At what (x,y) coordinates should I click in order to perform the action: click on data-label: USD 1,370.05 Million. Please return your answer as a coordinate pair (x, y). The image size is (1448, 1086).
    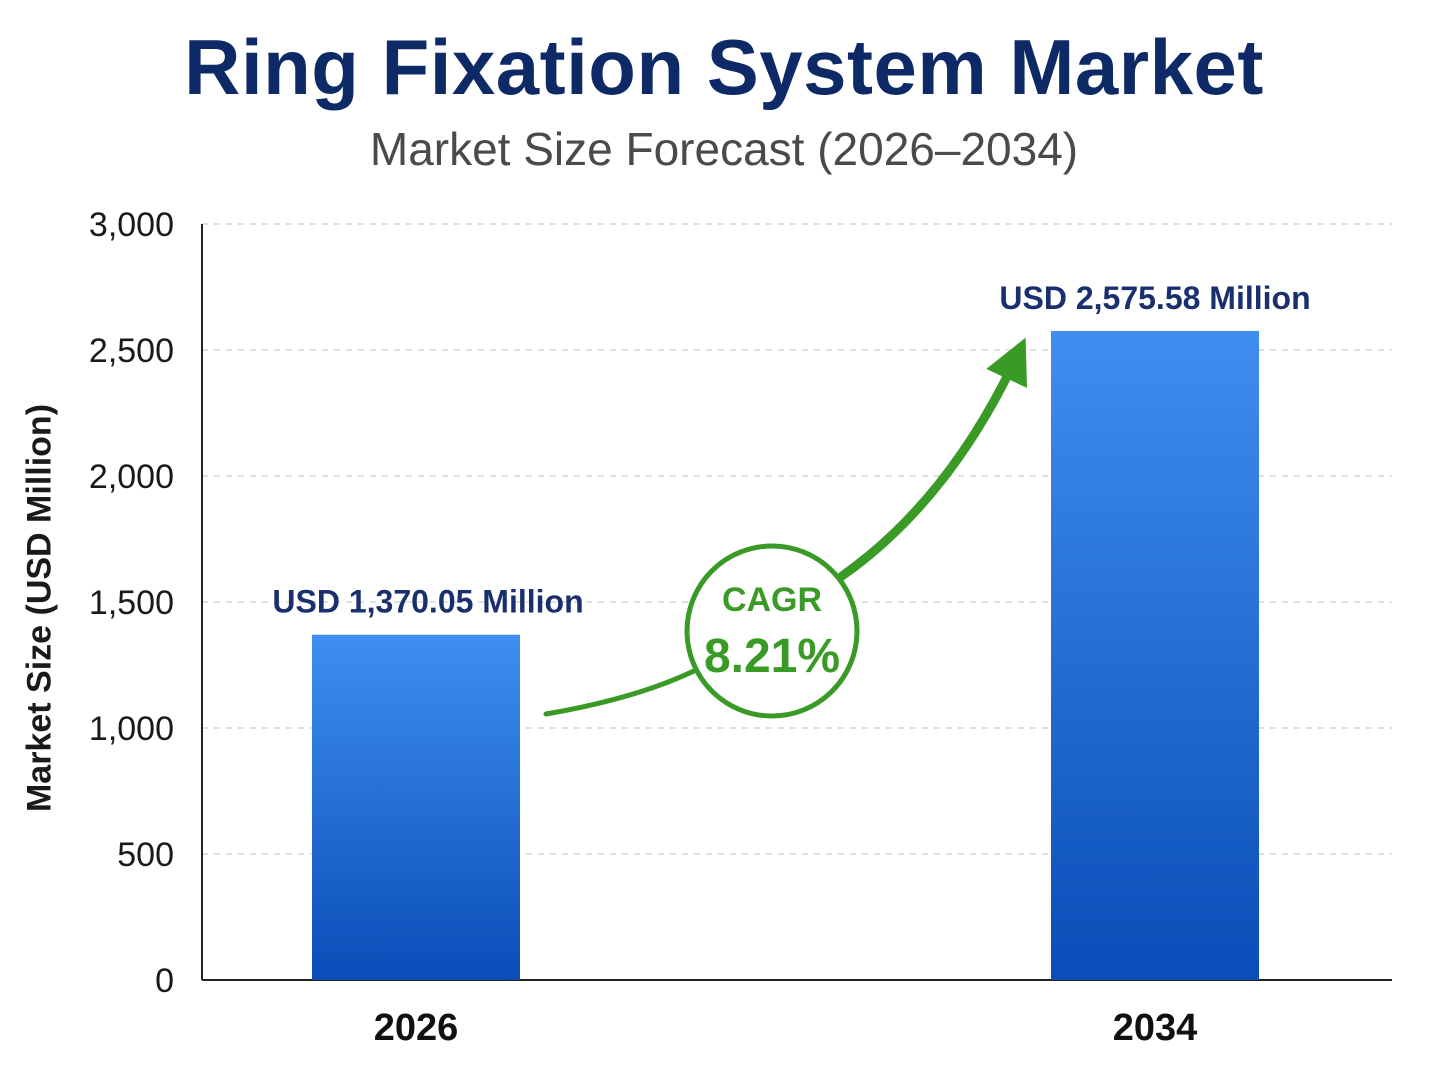
    Looking at the image, I should click on (427, 602).